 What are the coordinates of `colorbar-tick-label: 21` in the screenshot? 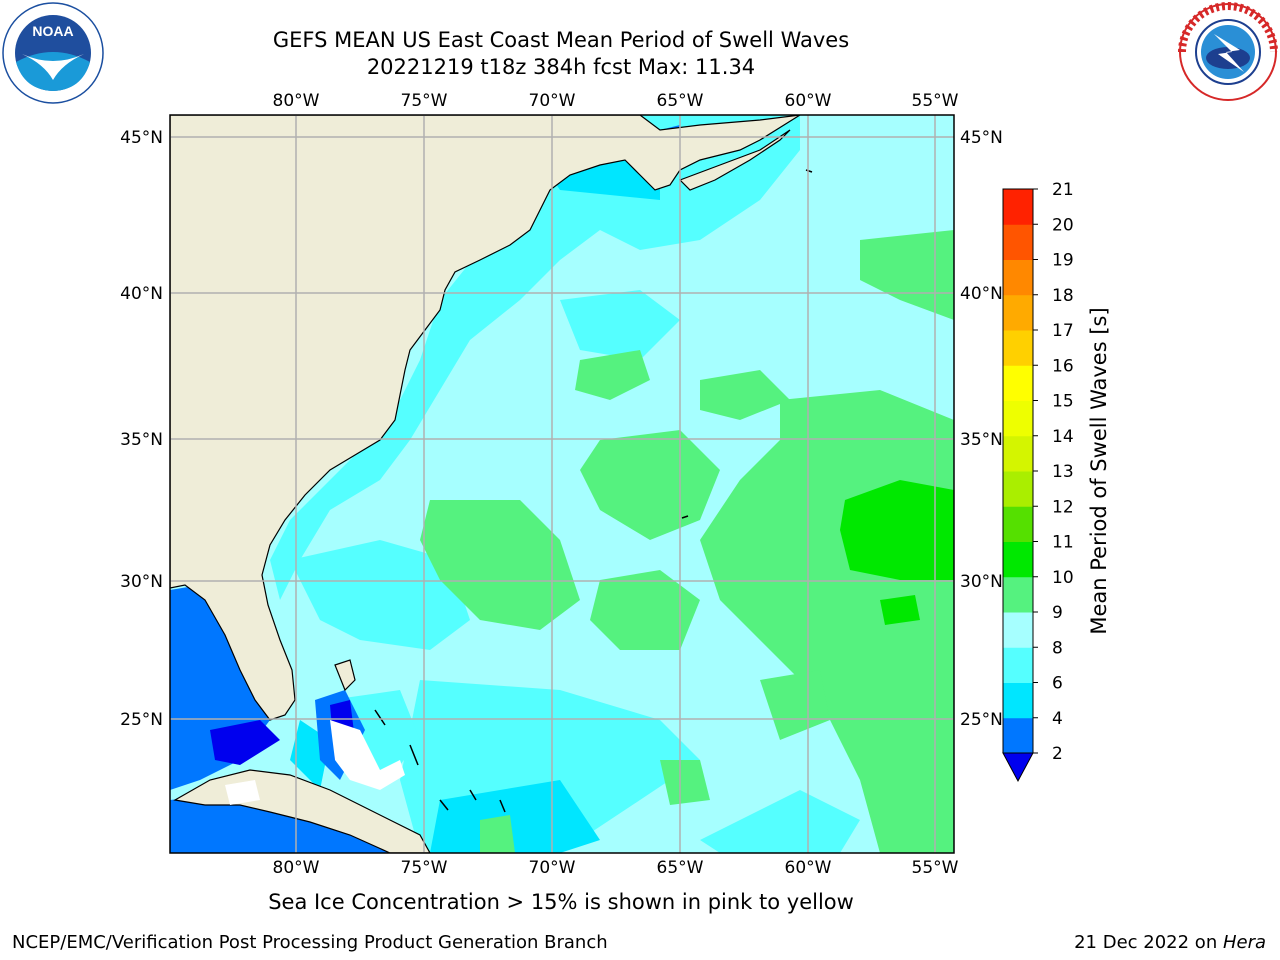 It's located at (1063, 190).